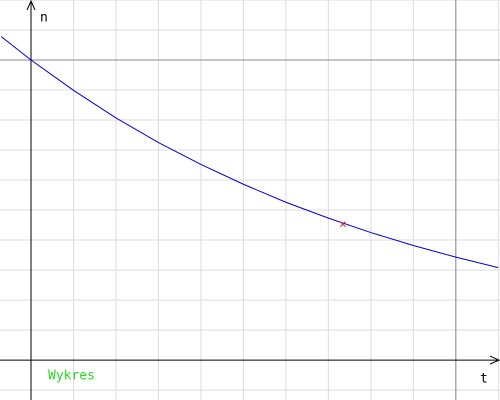 Image resolution: width=500 pixels, height=400 pixels. What do you see at coordinates (342, 224) in the screenshot?
I see `point-marker` at bounding box center [342, 224].